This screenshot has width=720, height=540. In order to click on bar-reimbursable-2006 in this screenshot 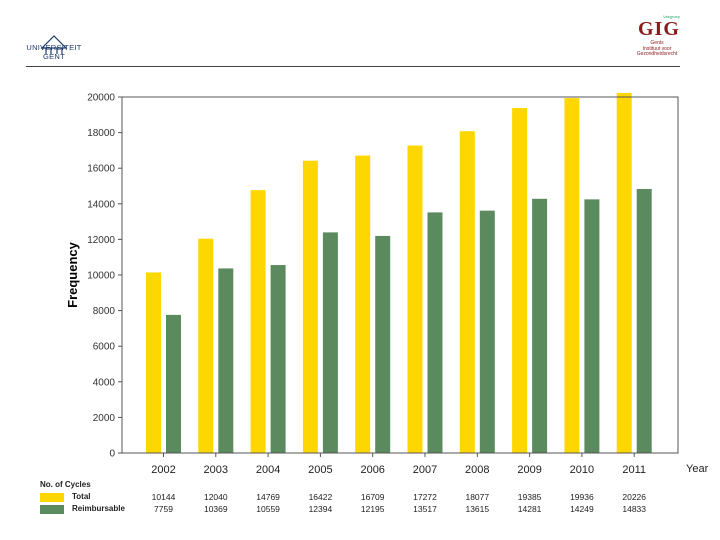, I will do `click(383, 344)`.